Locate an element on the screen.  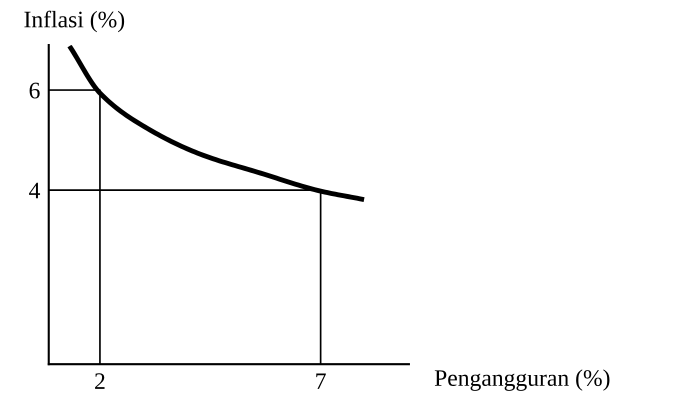
x-axis-title: Pengangguran (%) is located at coordinates (522, 380).